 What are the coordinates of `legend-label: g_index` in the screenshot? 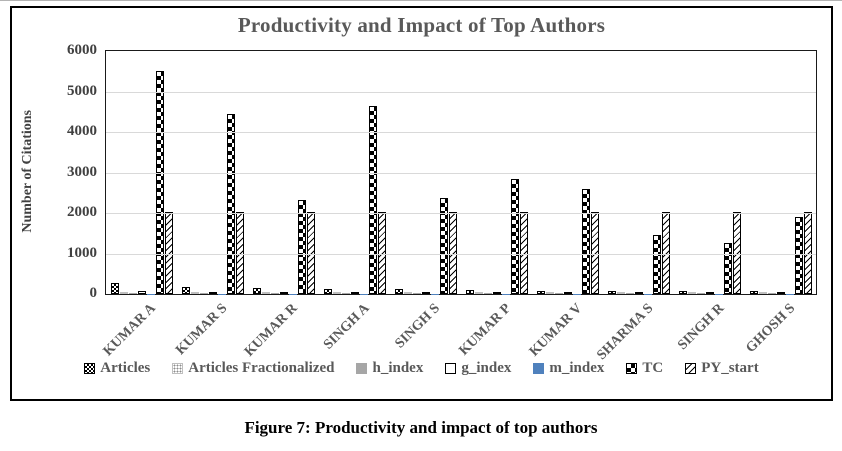 It's located at (486, 368).